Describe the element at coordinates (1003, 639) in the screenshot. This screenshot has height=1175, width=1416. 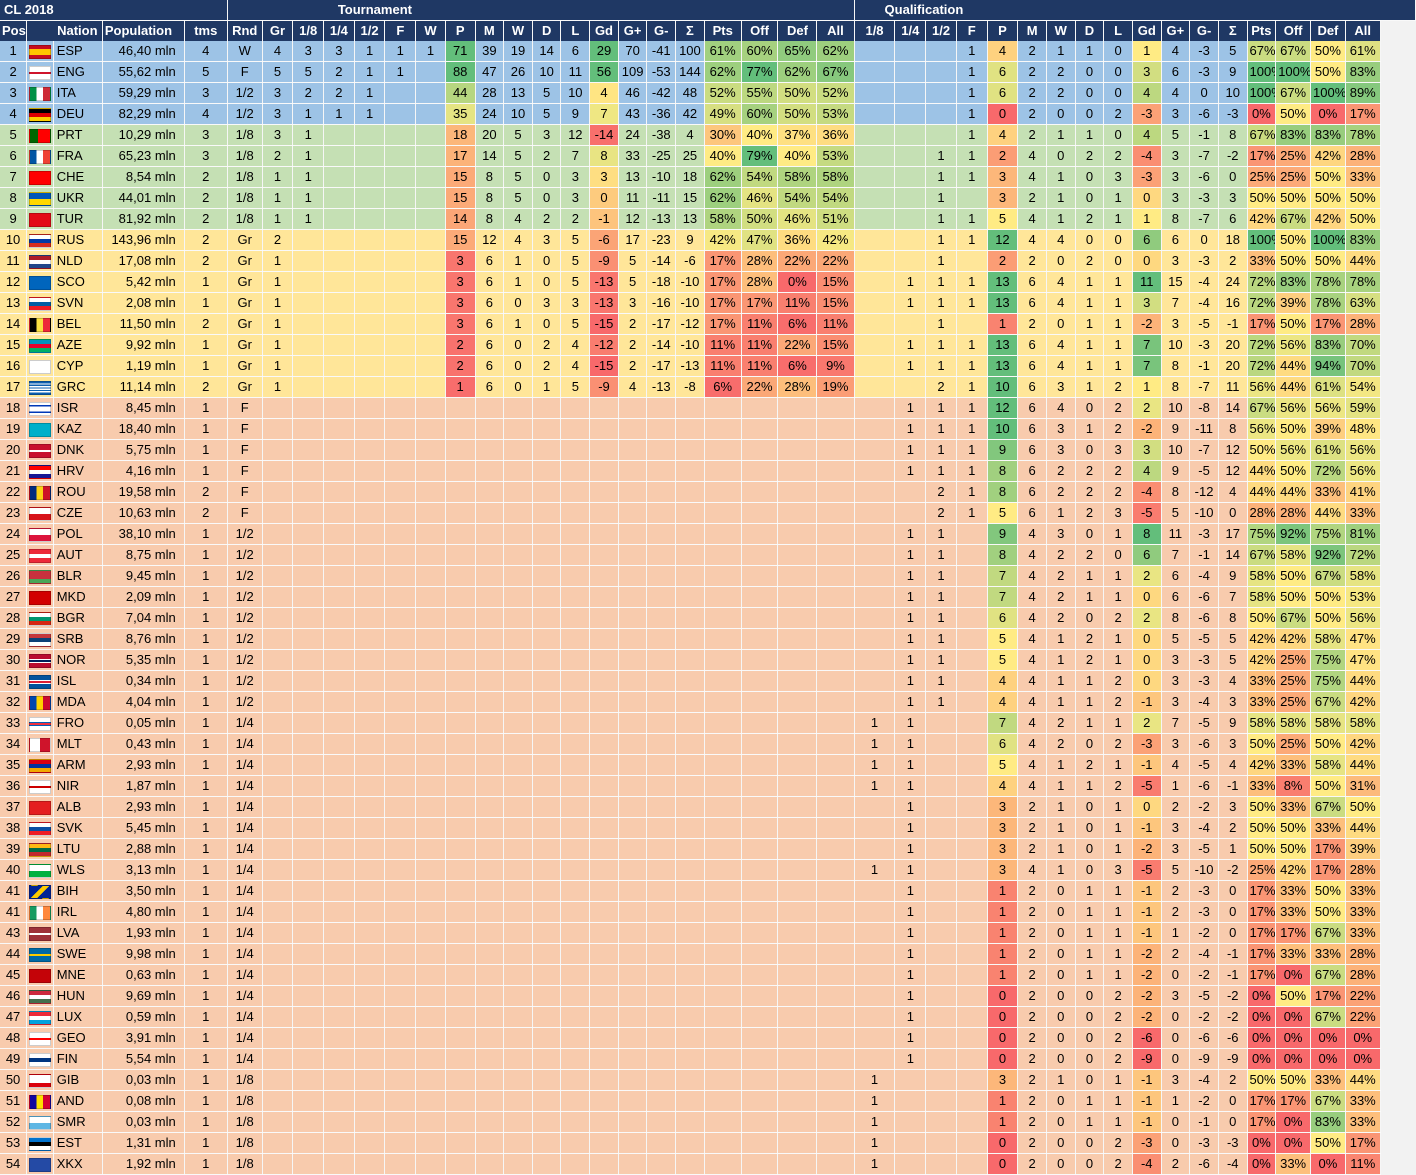
I see `qualification-cell: 5` at that location.